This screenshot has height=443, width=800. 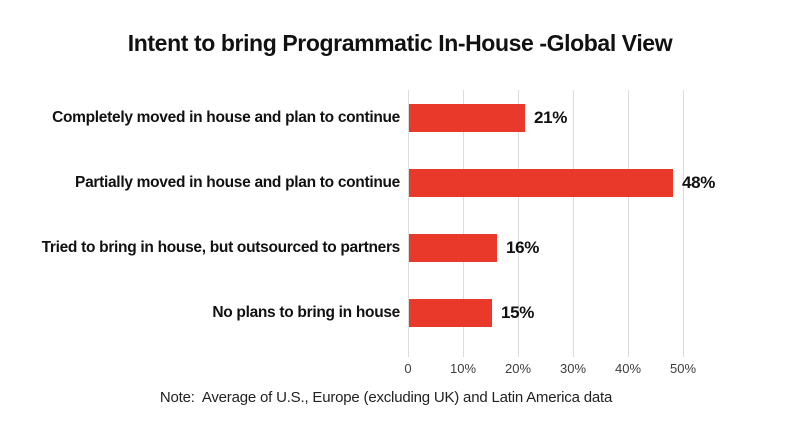 I want to click on x-axis-tick: 40%, so click(x=628, y=368).